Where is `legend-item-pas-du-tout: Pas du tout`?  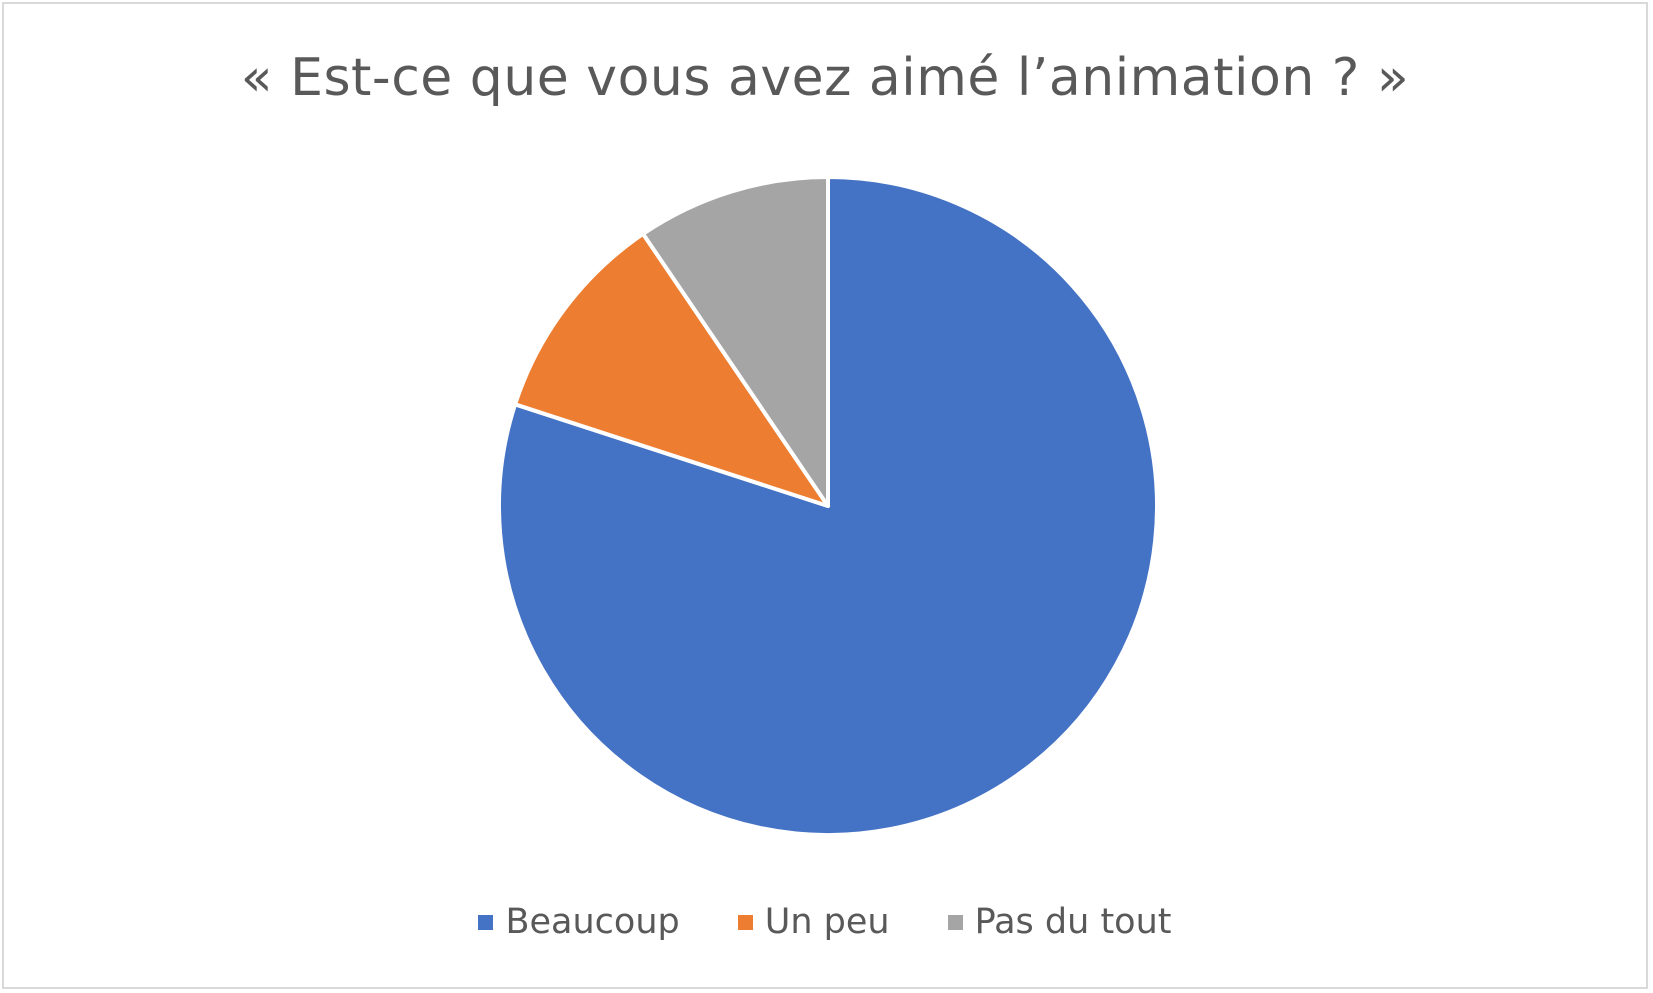 legend-item-pas-du-tout: Pas du tout is located at coordinates (1059, 922).